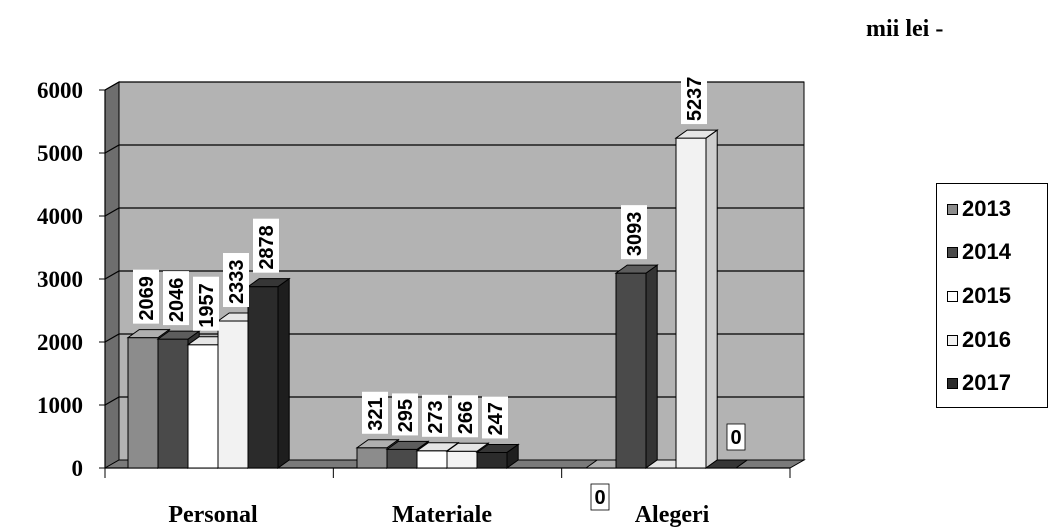 The image size is (1055, 527). What do you see at coordinates (952, 340) in the screenshot?
I see `legend-swatch-2016` at bounding box center [952, 340].